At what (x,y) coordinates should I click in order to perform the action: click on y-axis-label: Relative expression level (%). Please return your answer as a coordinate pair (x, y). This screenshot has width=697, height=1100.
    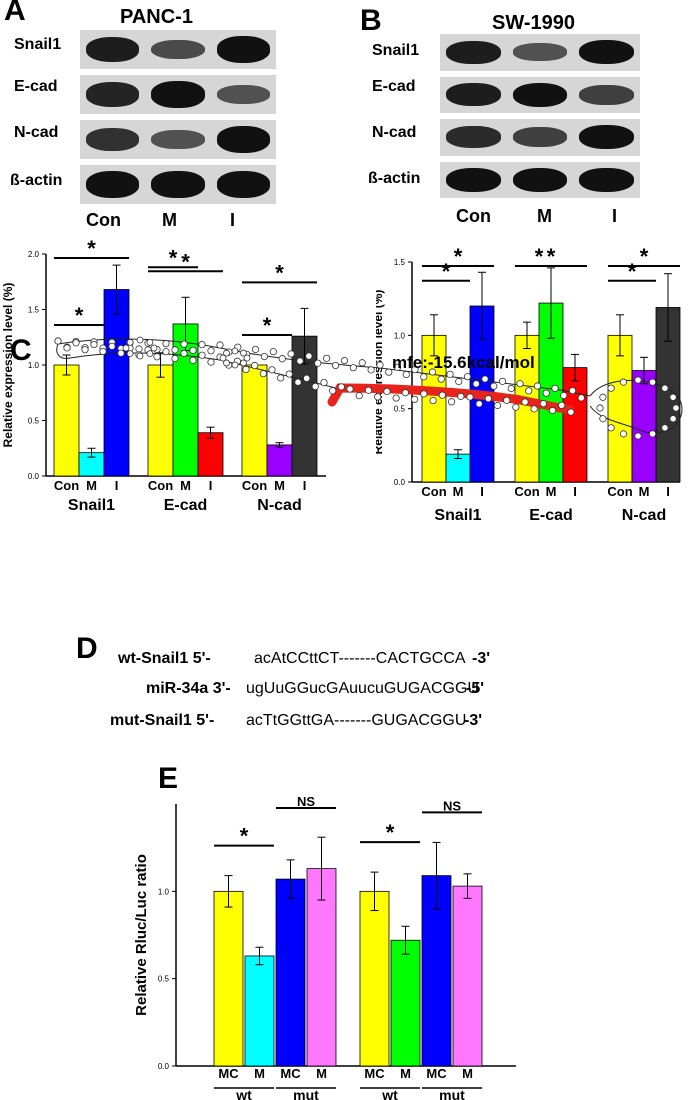
    Looking at the image, I should click on (380, 372).